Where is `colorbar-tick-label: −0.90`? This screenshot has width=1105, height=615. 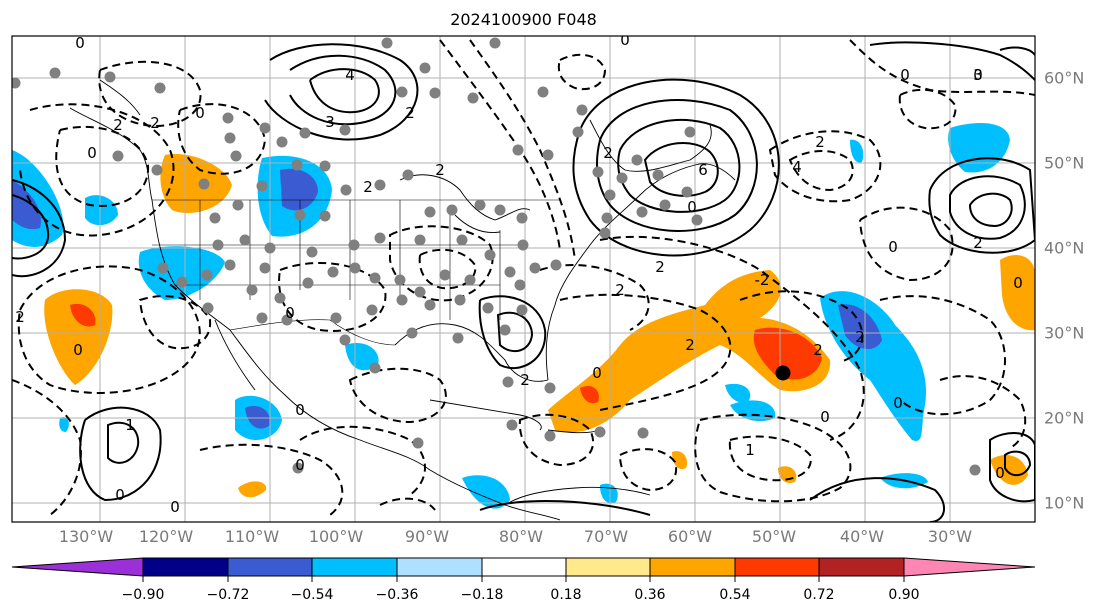
colorbar-tick-label: −0.90 is located at coordinates (143, 595).